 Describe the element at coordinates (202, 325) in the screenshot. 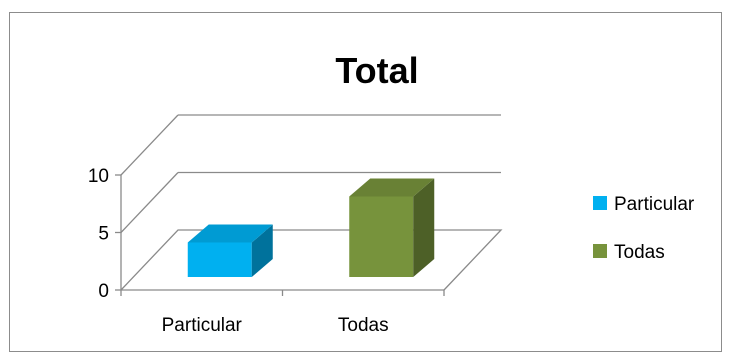

I see `x-tick-label-particular: Particular` at that location.